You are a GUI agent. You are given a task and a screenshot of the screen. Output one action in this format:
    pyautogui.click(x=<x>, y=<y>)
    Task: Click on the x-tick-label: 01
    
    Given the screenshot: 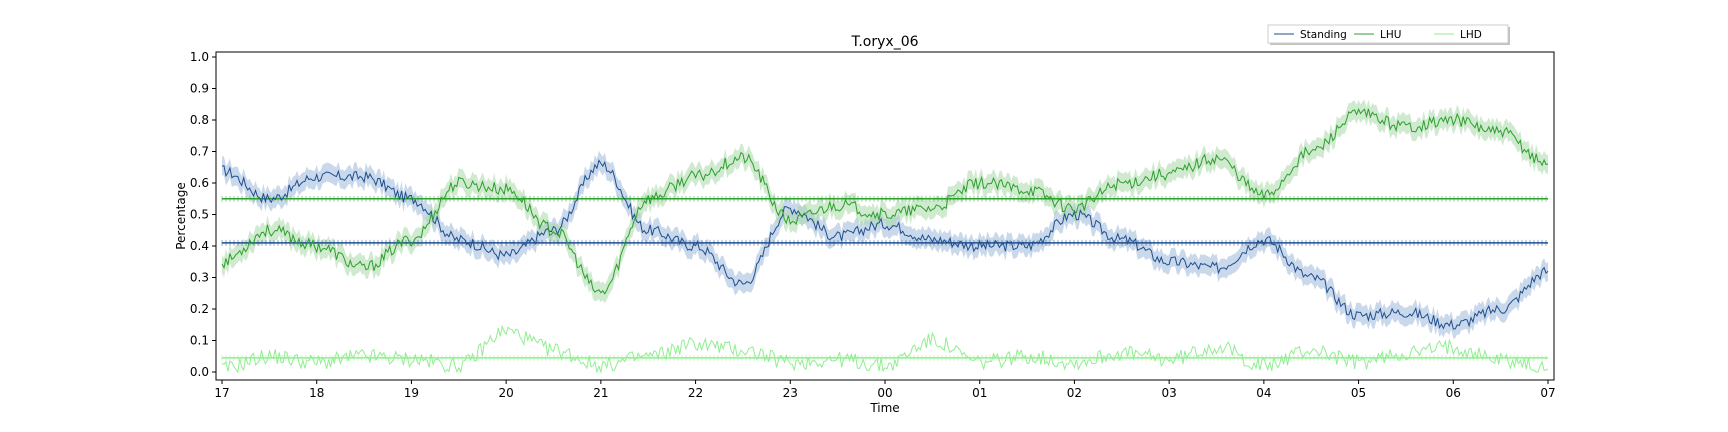 What is the action you would take?
    pyautogui.click(x=979, y=393)
    